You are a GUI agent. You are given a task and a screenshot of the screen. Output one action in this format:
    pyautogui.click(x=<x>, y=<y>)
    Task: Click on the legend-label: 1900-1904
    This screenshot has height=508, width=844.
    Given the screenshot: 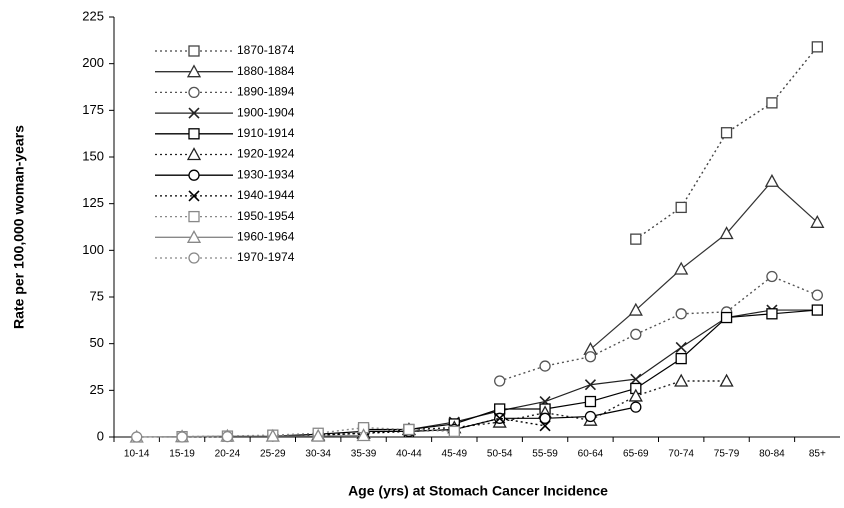 What is the action you would take?
    pyautogui.click(x=266, y=112)
    